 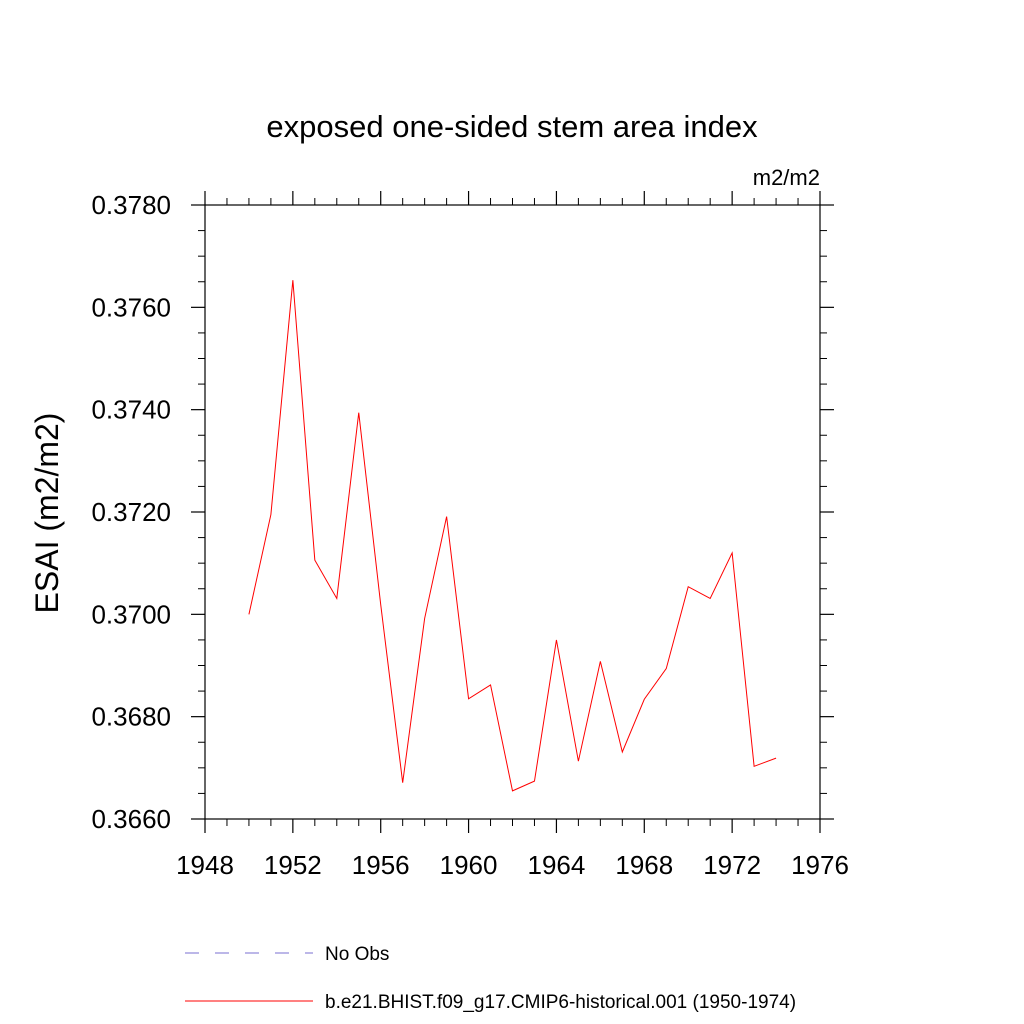 What do you see at coordinates (512, 126) in the screenshot?
I see `chart-title: exposed one-sided stem area index` at bounding box center [512, 126].